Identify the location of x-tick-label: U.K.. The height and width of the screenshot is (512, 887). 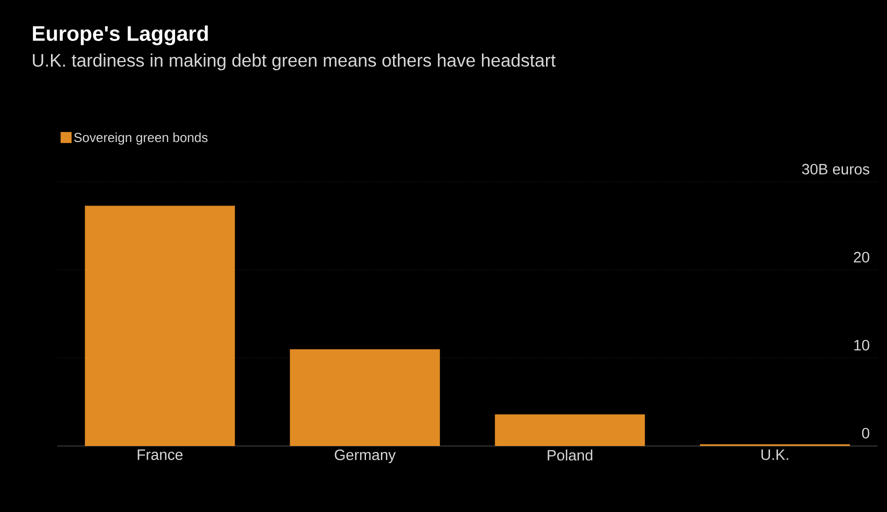
(774, 455).